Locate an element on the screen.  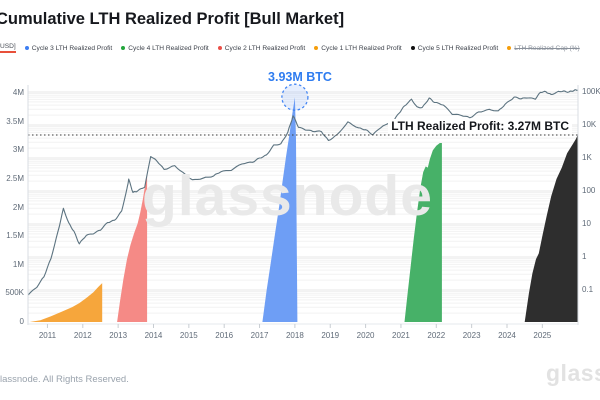
left-axis-tick-label: 4M is located at coordinates (18, 93).